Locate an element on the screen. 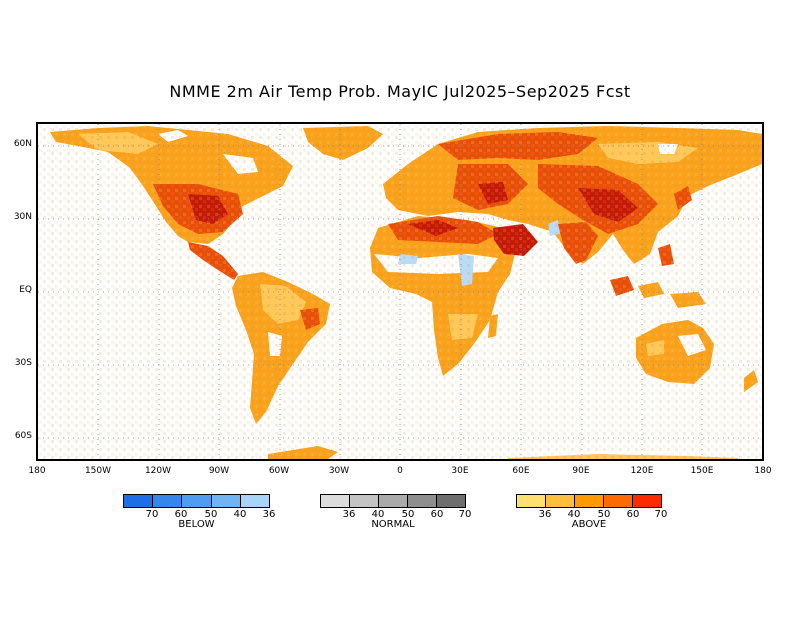  lat-label-30s: 30S is located at coordinates (23, 363).